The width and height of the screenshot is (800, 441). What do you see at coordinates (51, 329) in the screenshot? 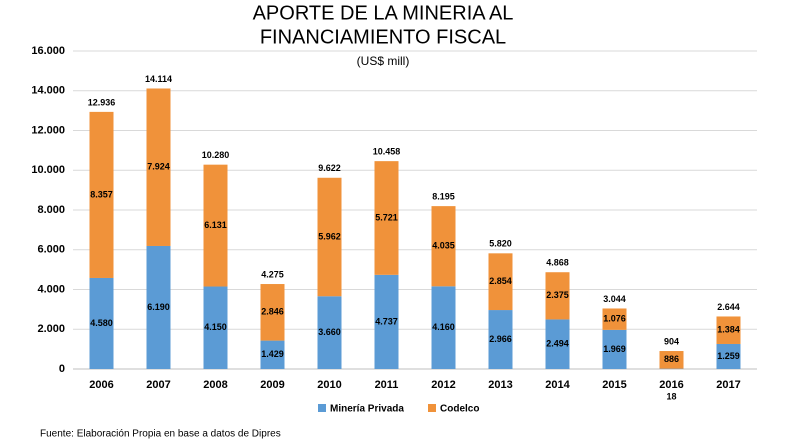
I see `y-tick-label: 2.000` at bounding box center [51, 329].